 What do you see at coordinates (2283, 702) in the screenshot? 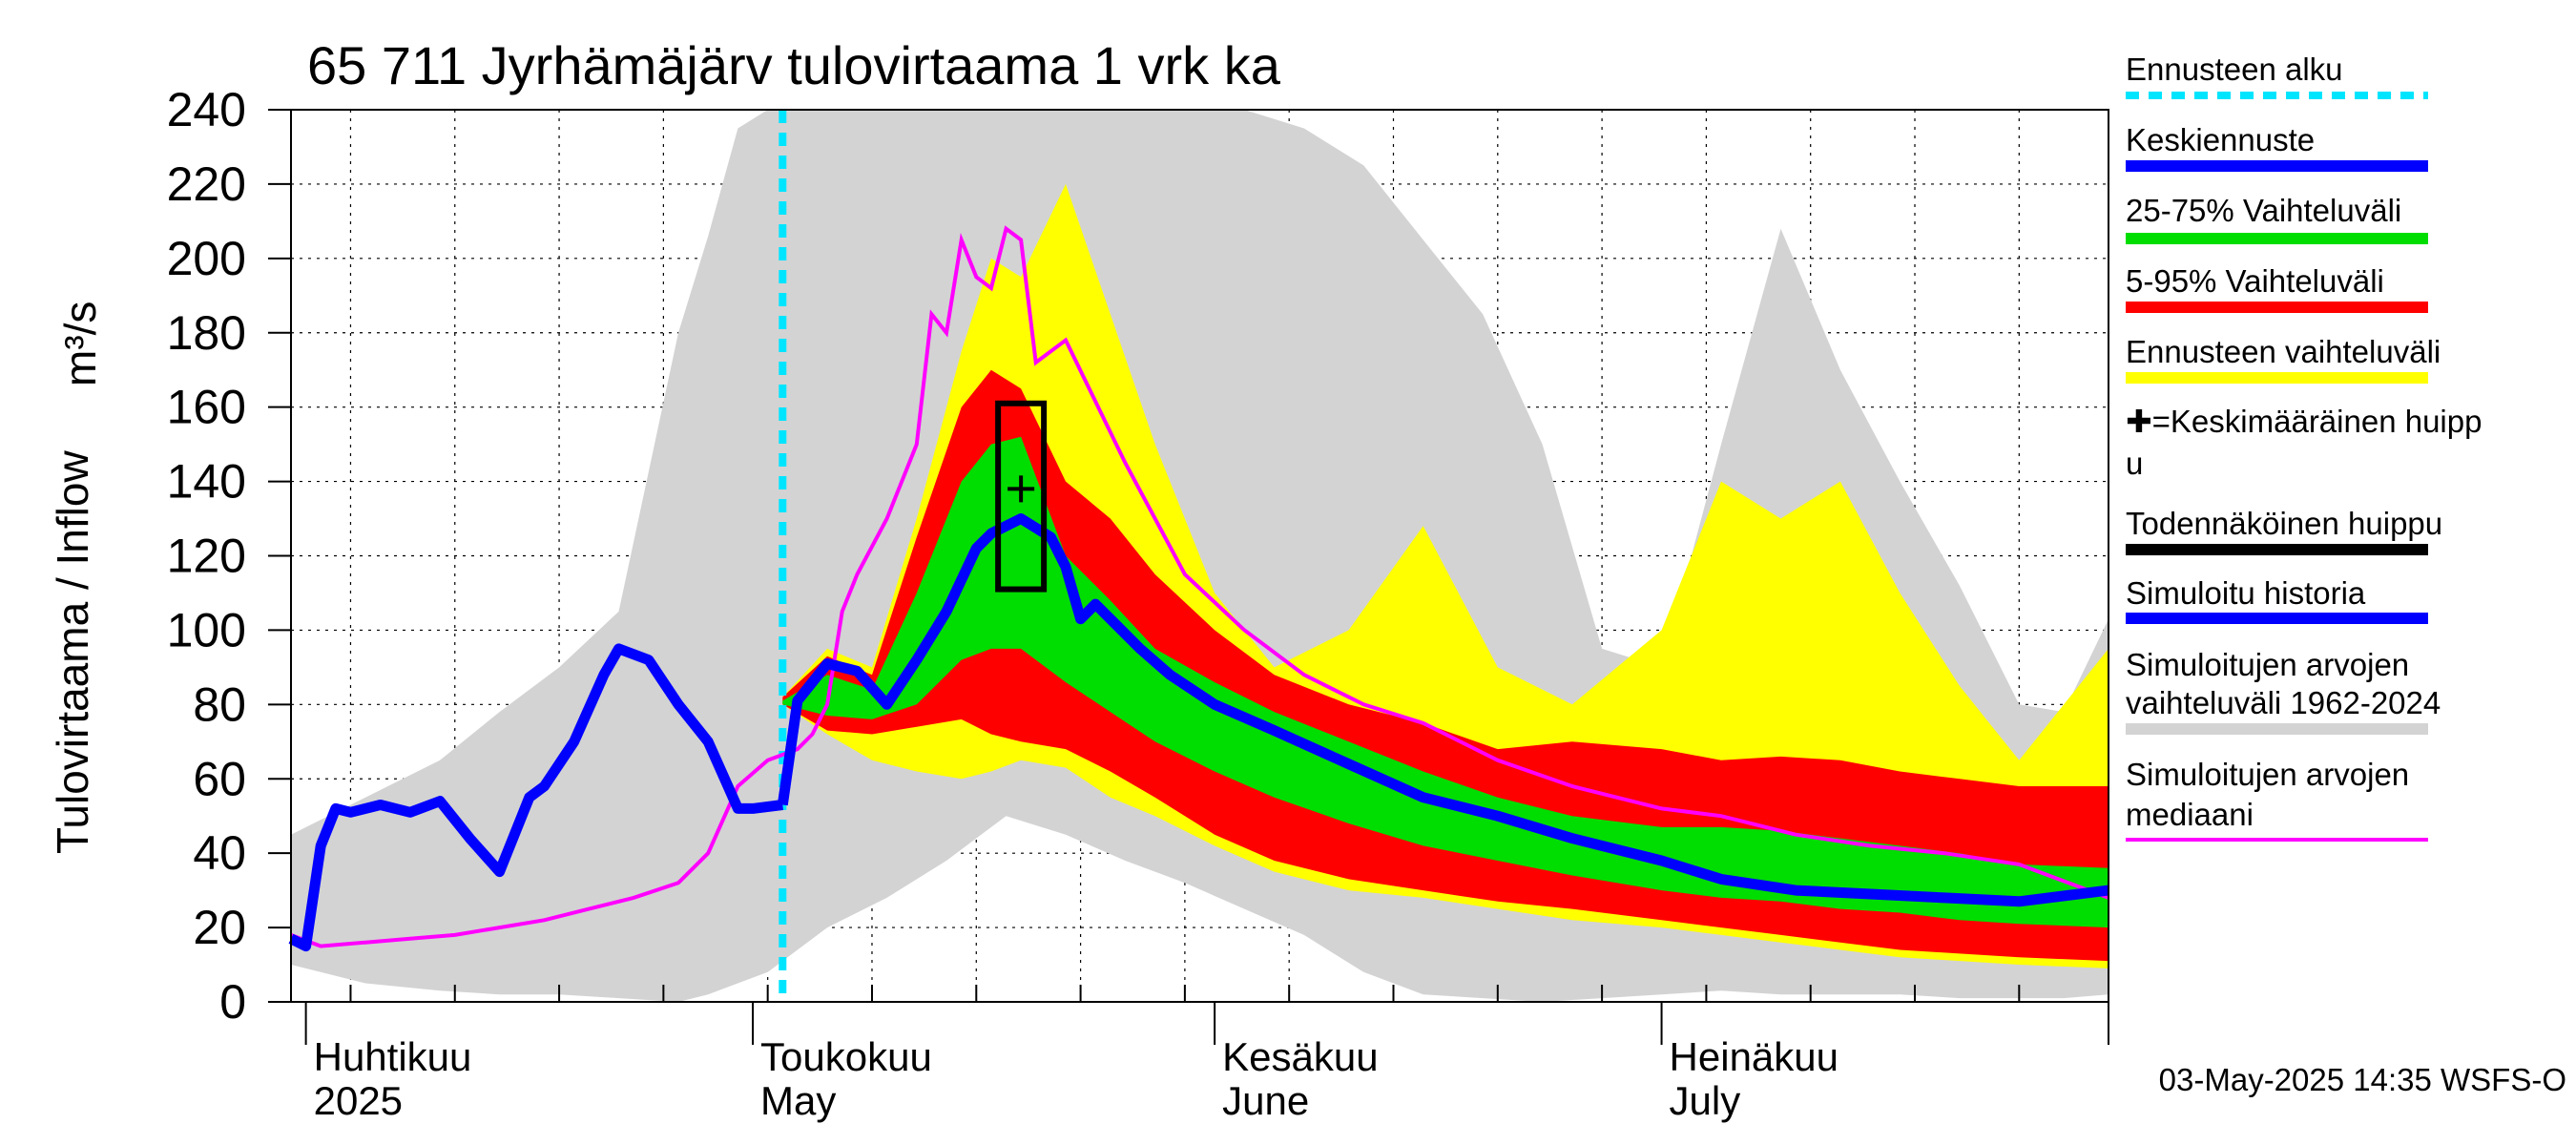
I see `legend-item-label-2: vaihteluväli 1962-2024` at bounding box center [2283, 702].